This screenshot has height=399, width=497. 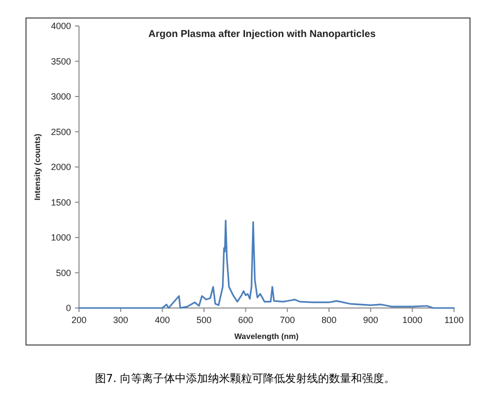 I want to click on y-tick-label: 0, so click(x=68, y=308).